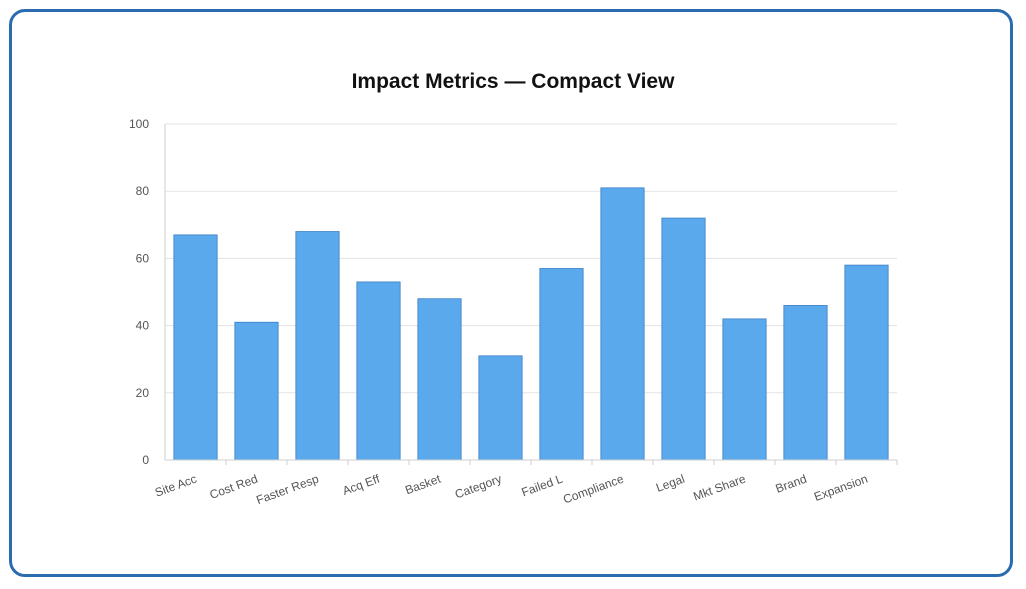 The image size is (1026, 589). What do you see at coordinates (176, 486) in the screenshot?
I see `x-tick-label: Site Acc` at bounding box center [176, 486].